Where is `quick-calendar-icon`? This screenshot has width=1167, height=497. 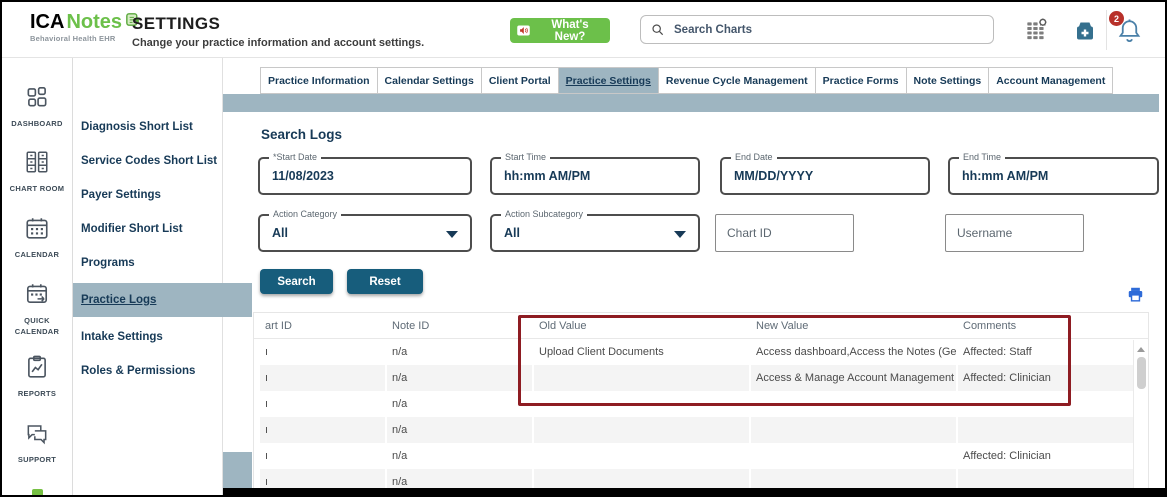
quick-calendar-icon is located at coordinates (37, 296).